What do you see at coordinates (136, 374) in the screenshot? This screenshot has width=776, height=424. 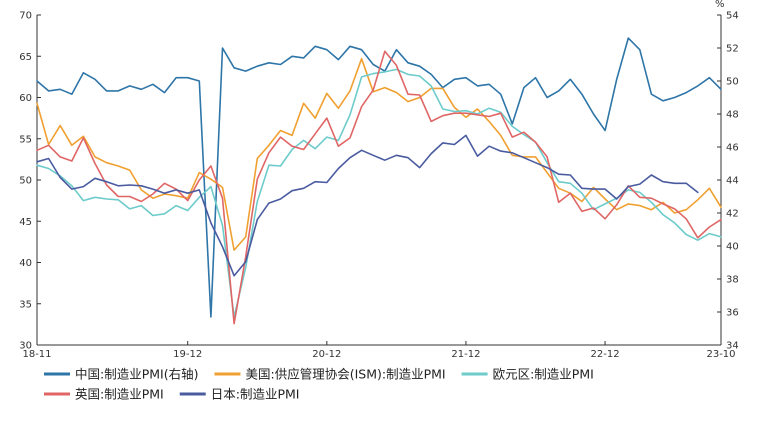 I see `legend-label-1: 中国:制造业PMI(右轴)` at bounding box center [136, 374].